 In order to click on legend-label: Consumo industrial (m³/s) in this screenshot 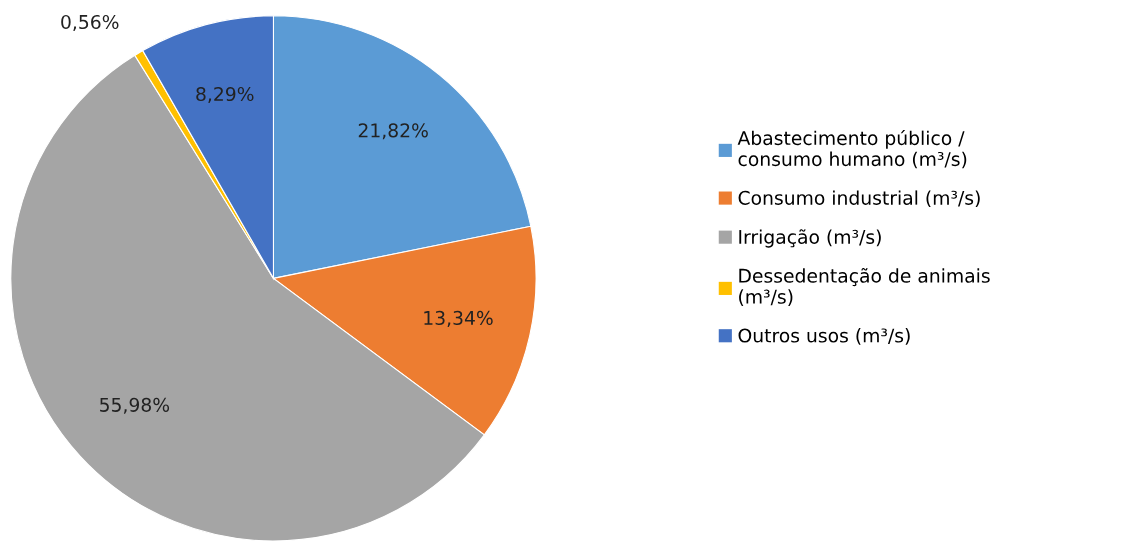, I will do `click(859, 199)`.